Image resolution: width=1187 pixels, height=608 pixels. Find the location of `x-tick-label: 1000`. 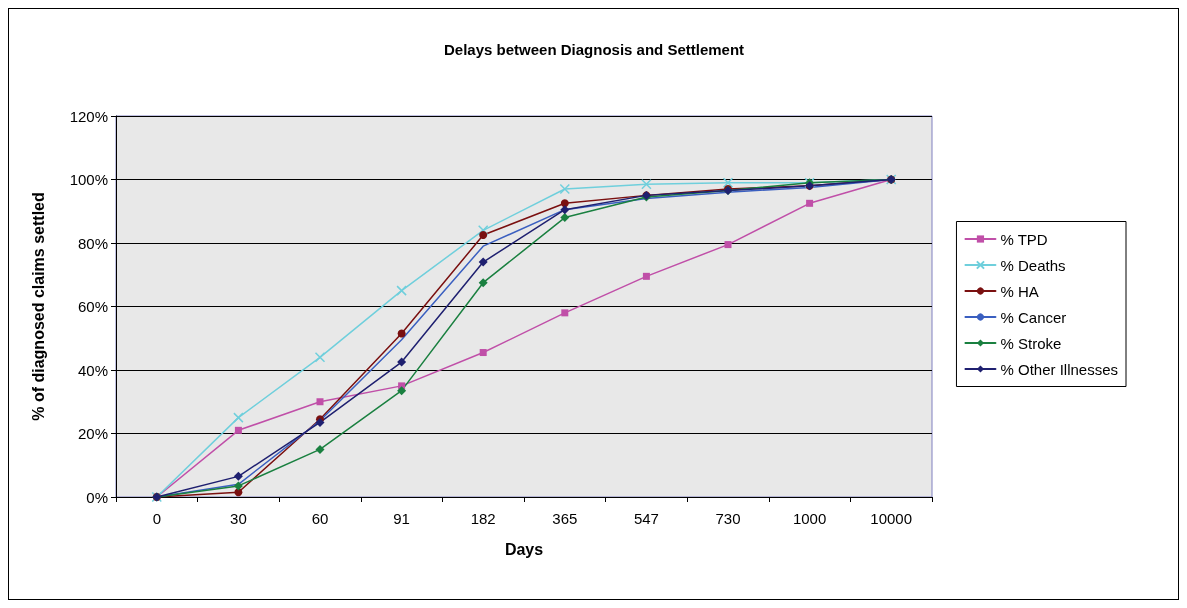

x-tick-label: 1000 is located at coordinates (809, 518).